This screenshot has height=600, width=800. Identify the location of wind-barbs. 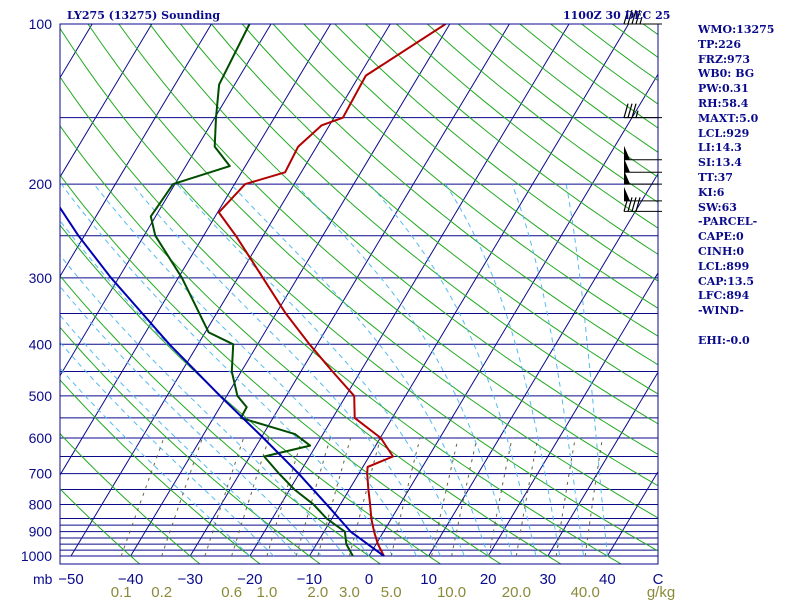
(642, 110).